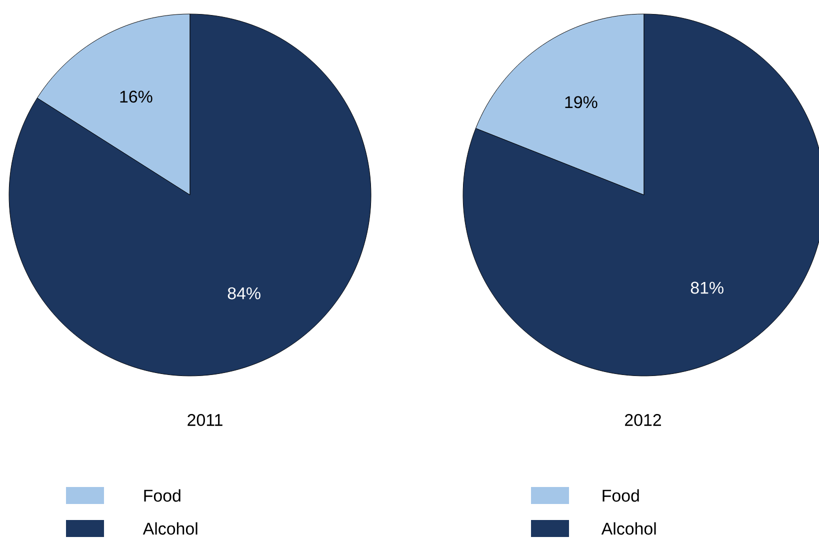 This screenshot has width=819, height=540. Describe the element at coordinates (643, 420) in the screenshot. I see `text: 2012` at that location.